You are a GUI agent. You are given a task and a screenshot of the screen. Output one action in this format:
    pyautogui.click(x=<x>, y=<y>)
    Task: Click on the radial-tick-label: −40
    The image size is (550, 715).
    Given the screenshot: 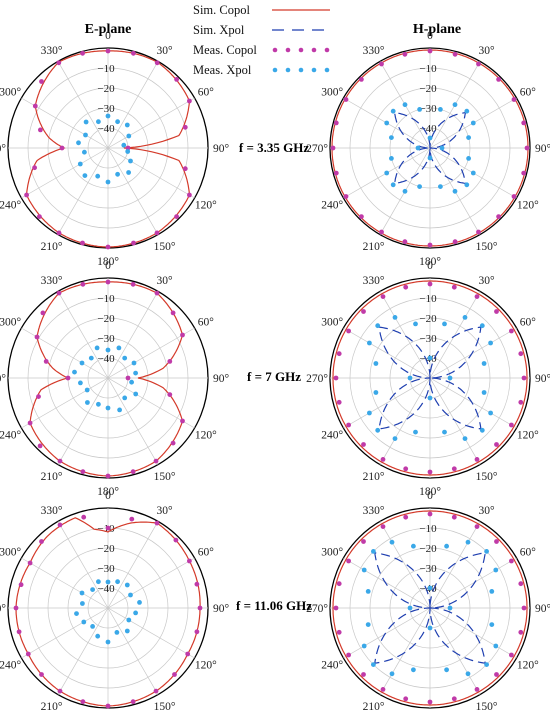 What is the action you would take?
    pyautogui.click(x=106, y=589)
    